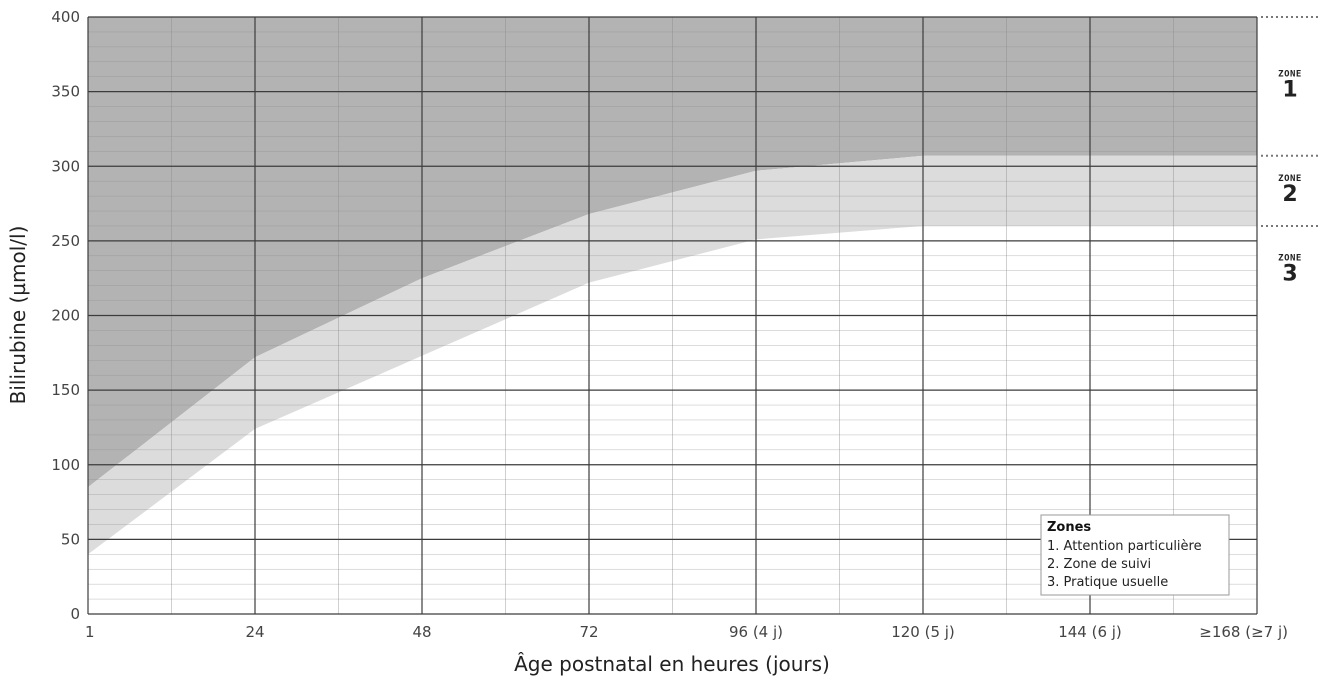 The image size is (1323, 679). What do you see at coordinates (65, 92) in the screenshot?
I see `y-tick-label: 350` at bounding box center [65, 92].